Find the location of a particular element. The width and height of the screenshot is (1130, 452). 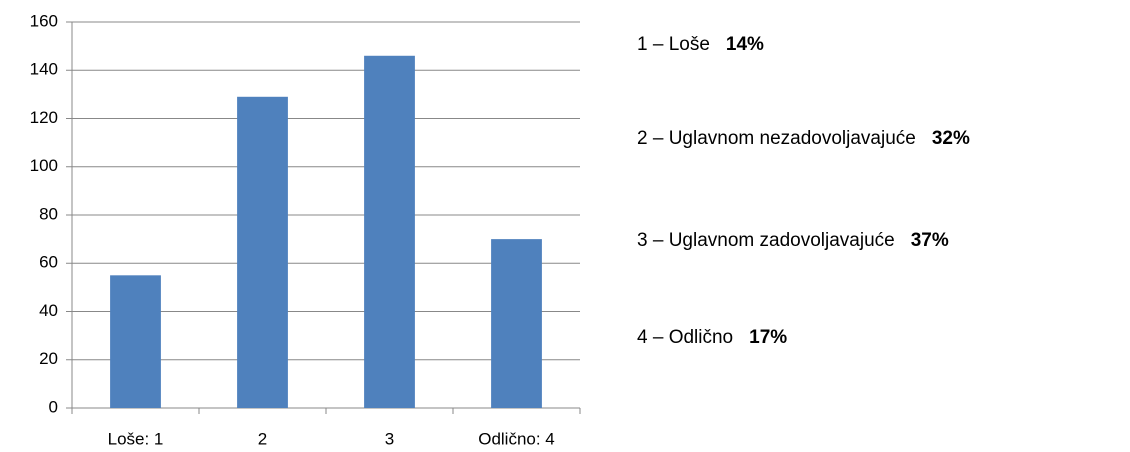

annotation-value: 32% is located at coordinates (951, 138).